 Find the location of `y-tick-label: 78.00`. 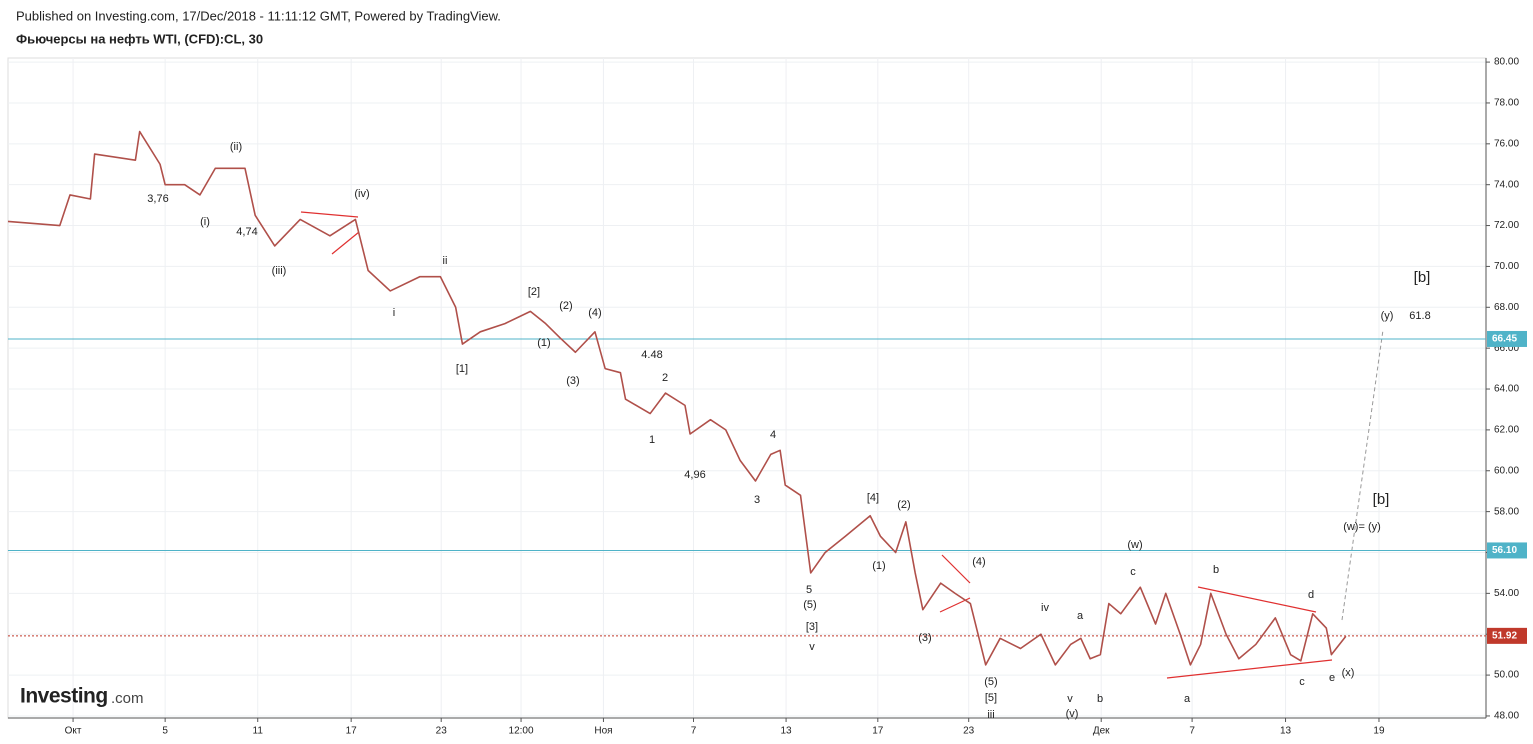

y-tick-label: 78.00 is located at coordinates (1506, 103).